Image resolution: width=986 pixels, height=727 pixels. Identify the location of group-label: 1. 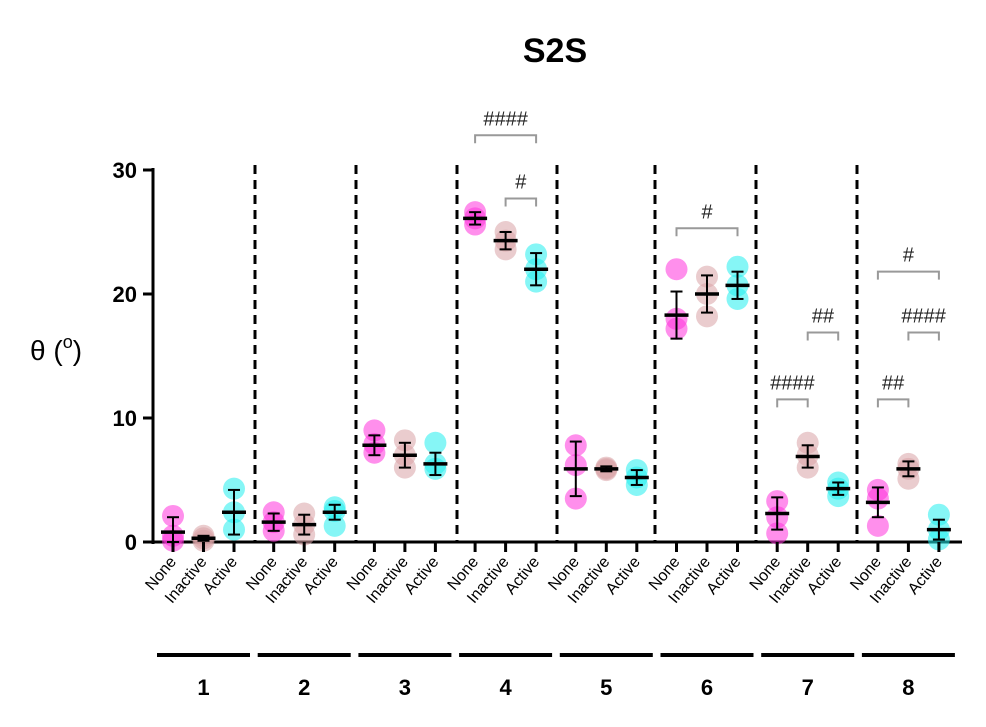
(203, 687).